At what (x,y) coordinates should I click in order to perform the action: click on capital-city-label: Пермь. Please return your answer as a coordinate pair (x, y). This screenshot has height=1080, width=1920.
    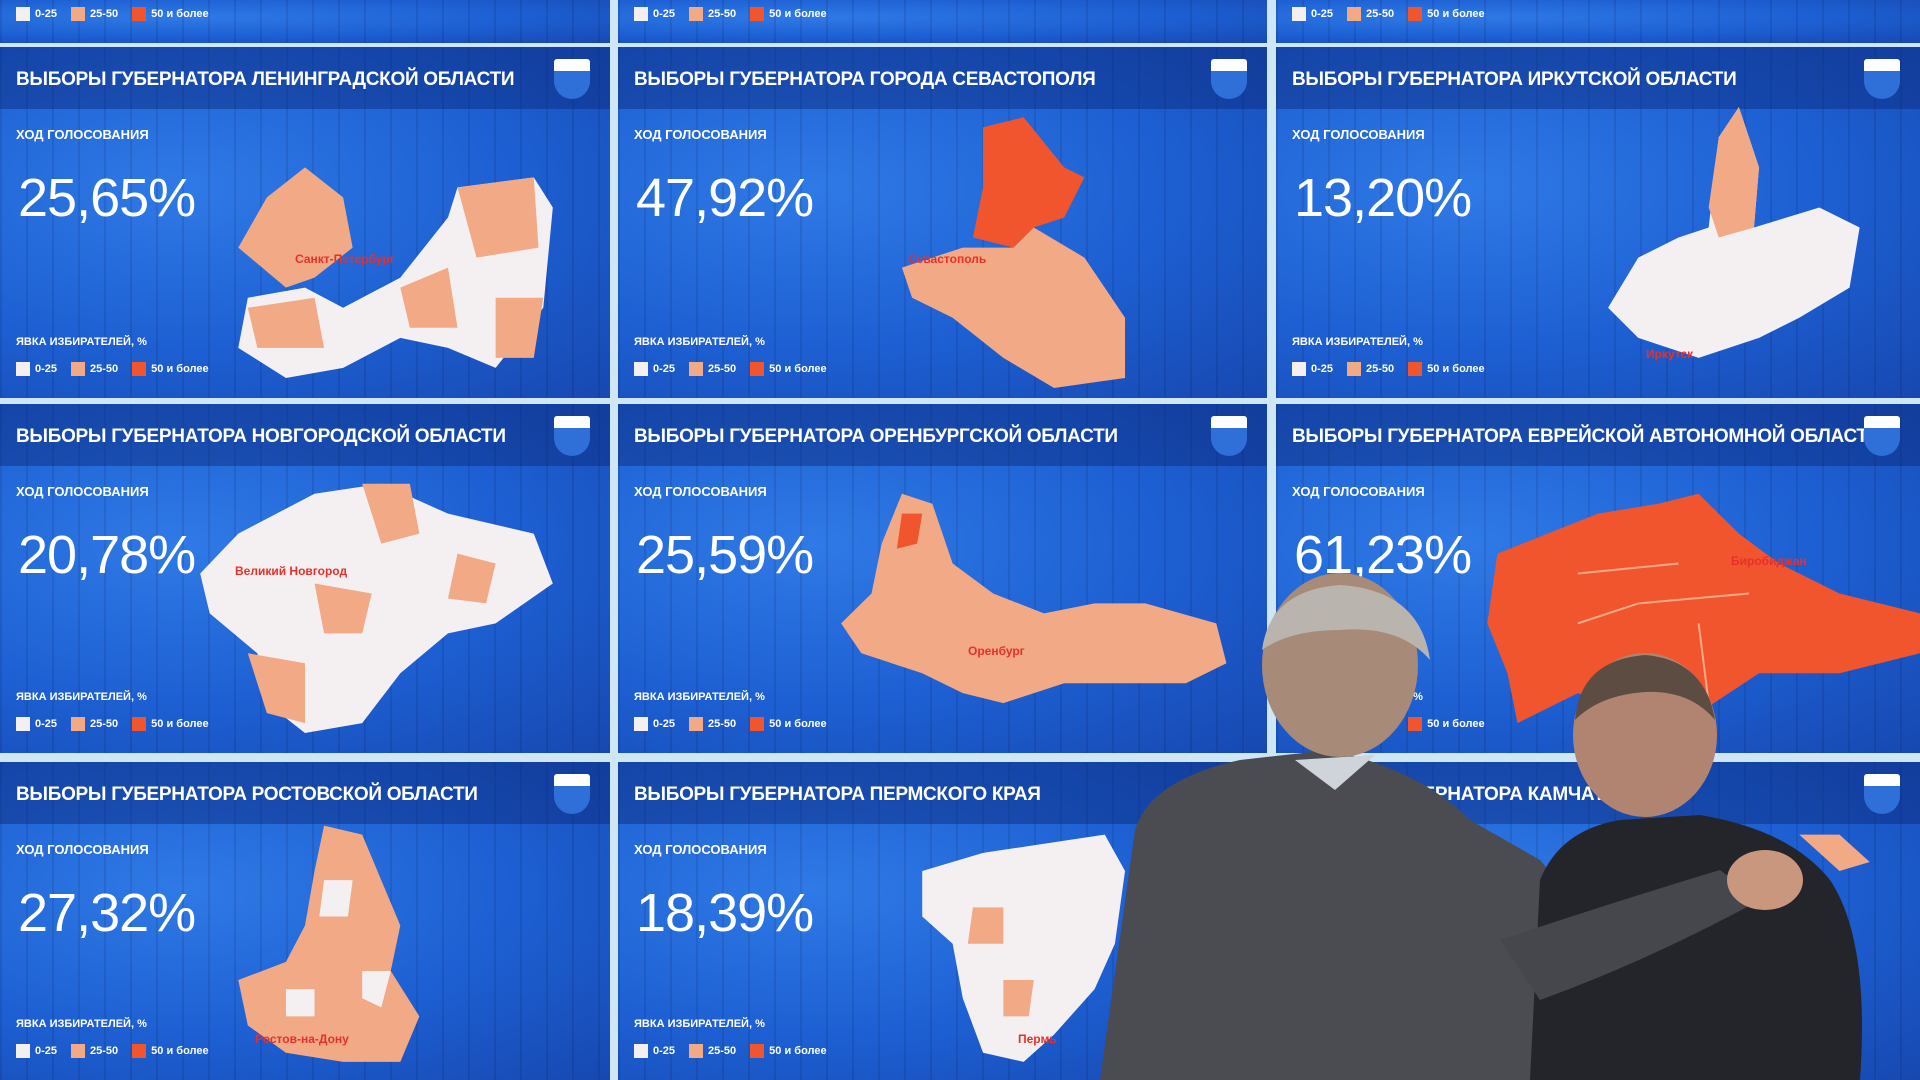
    Looking at the image, I should click on (1037, 1039).